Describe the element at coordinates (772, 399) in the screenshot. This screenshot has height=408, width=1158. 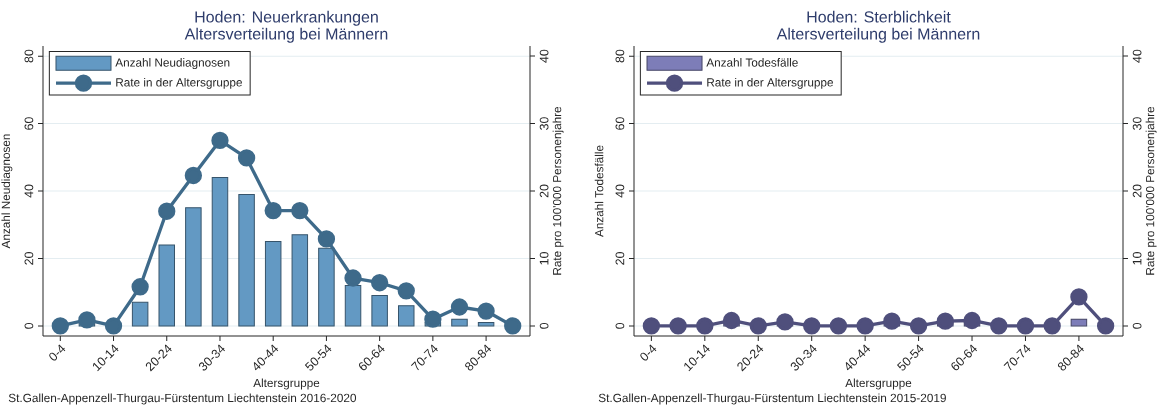
I see `text: St.Gallen-Appenzell-Thurgau-Fürstentum Liechtenstein 2015-2019` at that location.